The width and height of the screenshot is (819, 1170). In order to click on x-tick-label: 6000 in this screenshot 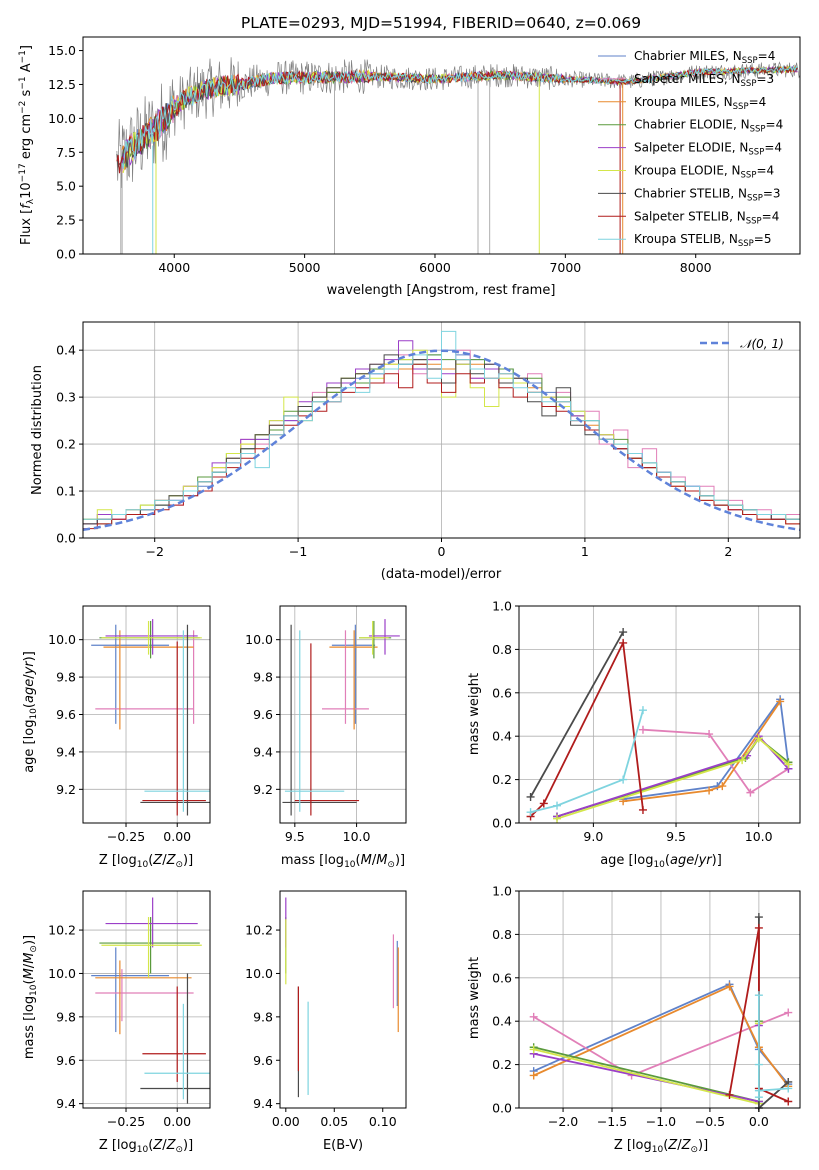, I will do `click(435, 267)`.